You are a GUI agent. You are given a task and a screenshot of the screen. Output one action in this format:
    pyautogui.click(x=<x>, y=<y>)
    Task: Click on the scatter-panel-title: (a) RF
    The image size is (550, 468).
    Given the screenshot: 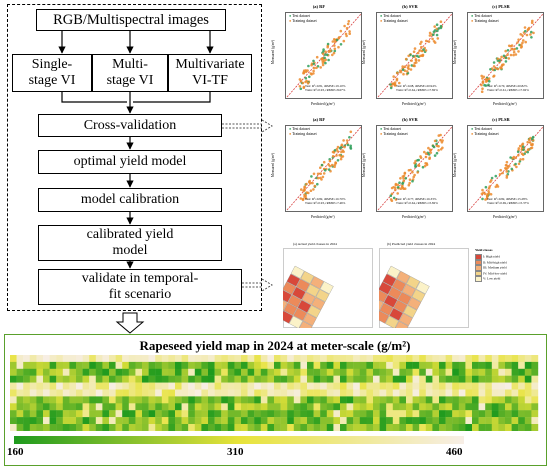 What is the action you would take?
    pyautogui.click(x=319, y=119)
    